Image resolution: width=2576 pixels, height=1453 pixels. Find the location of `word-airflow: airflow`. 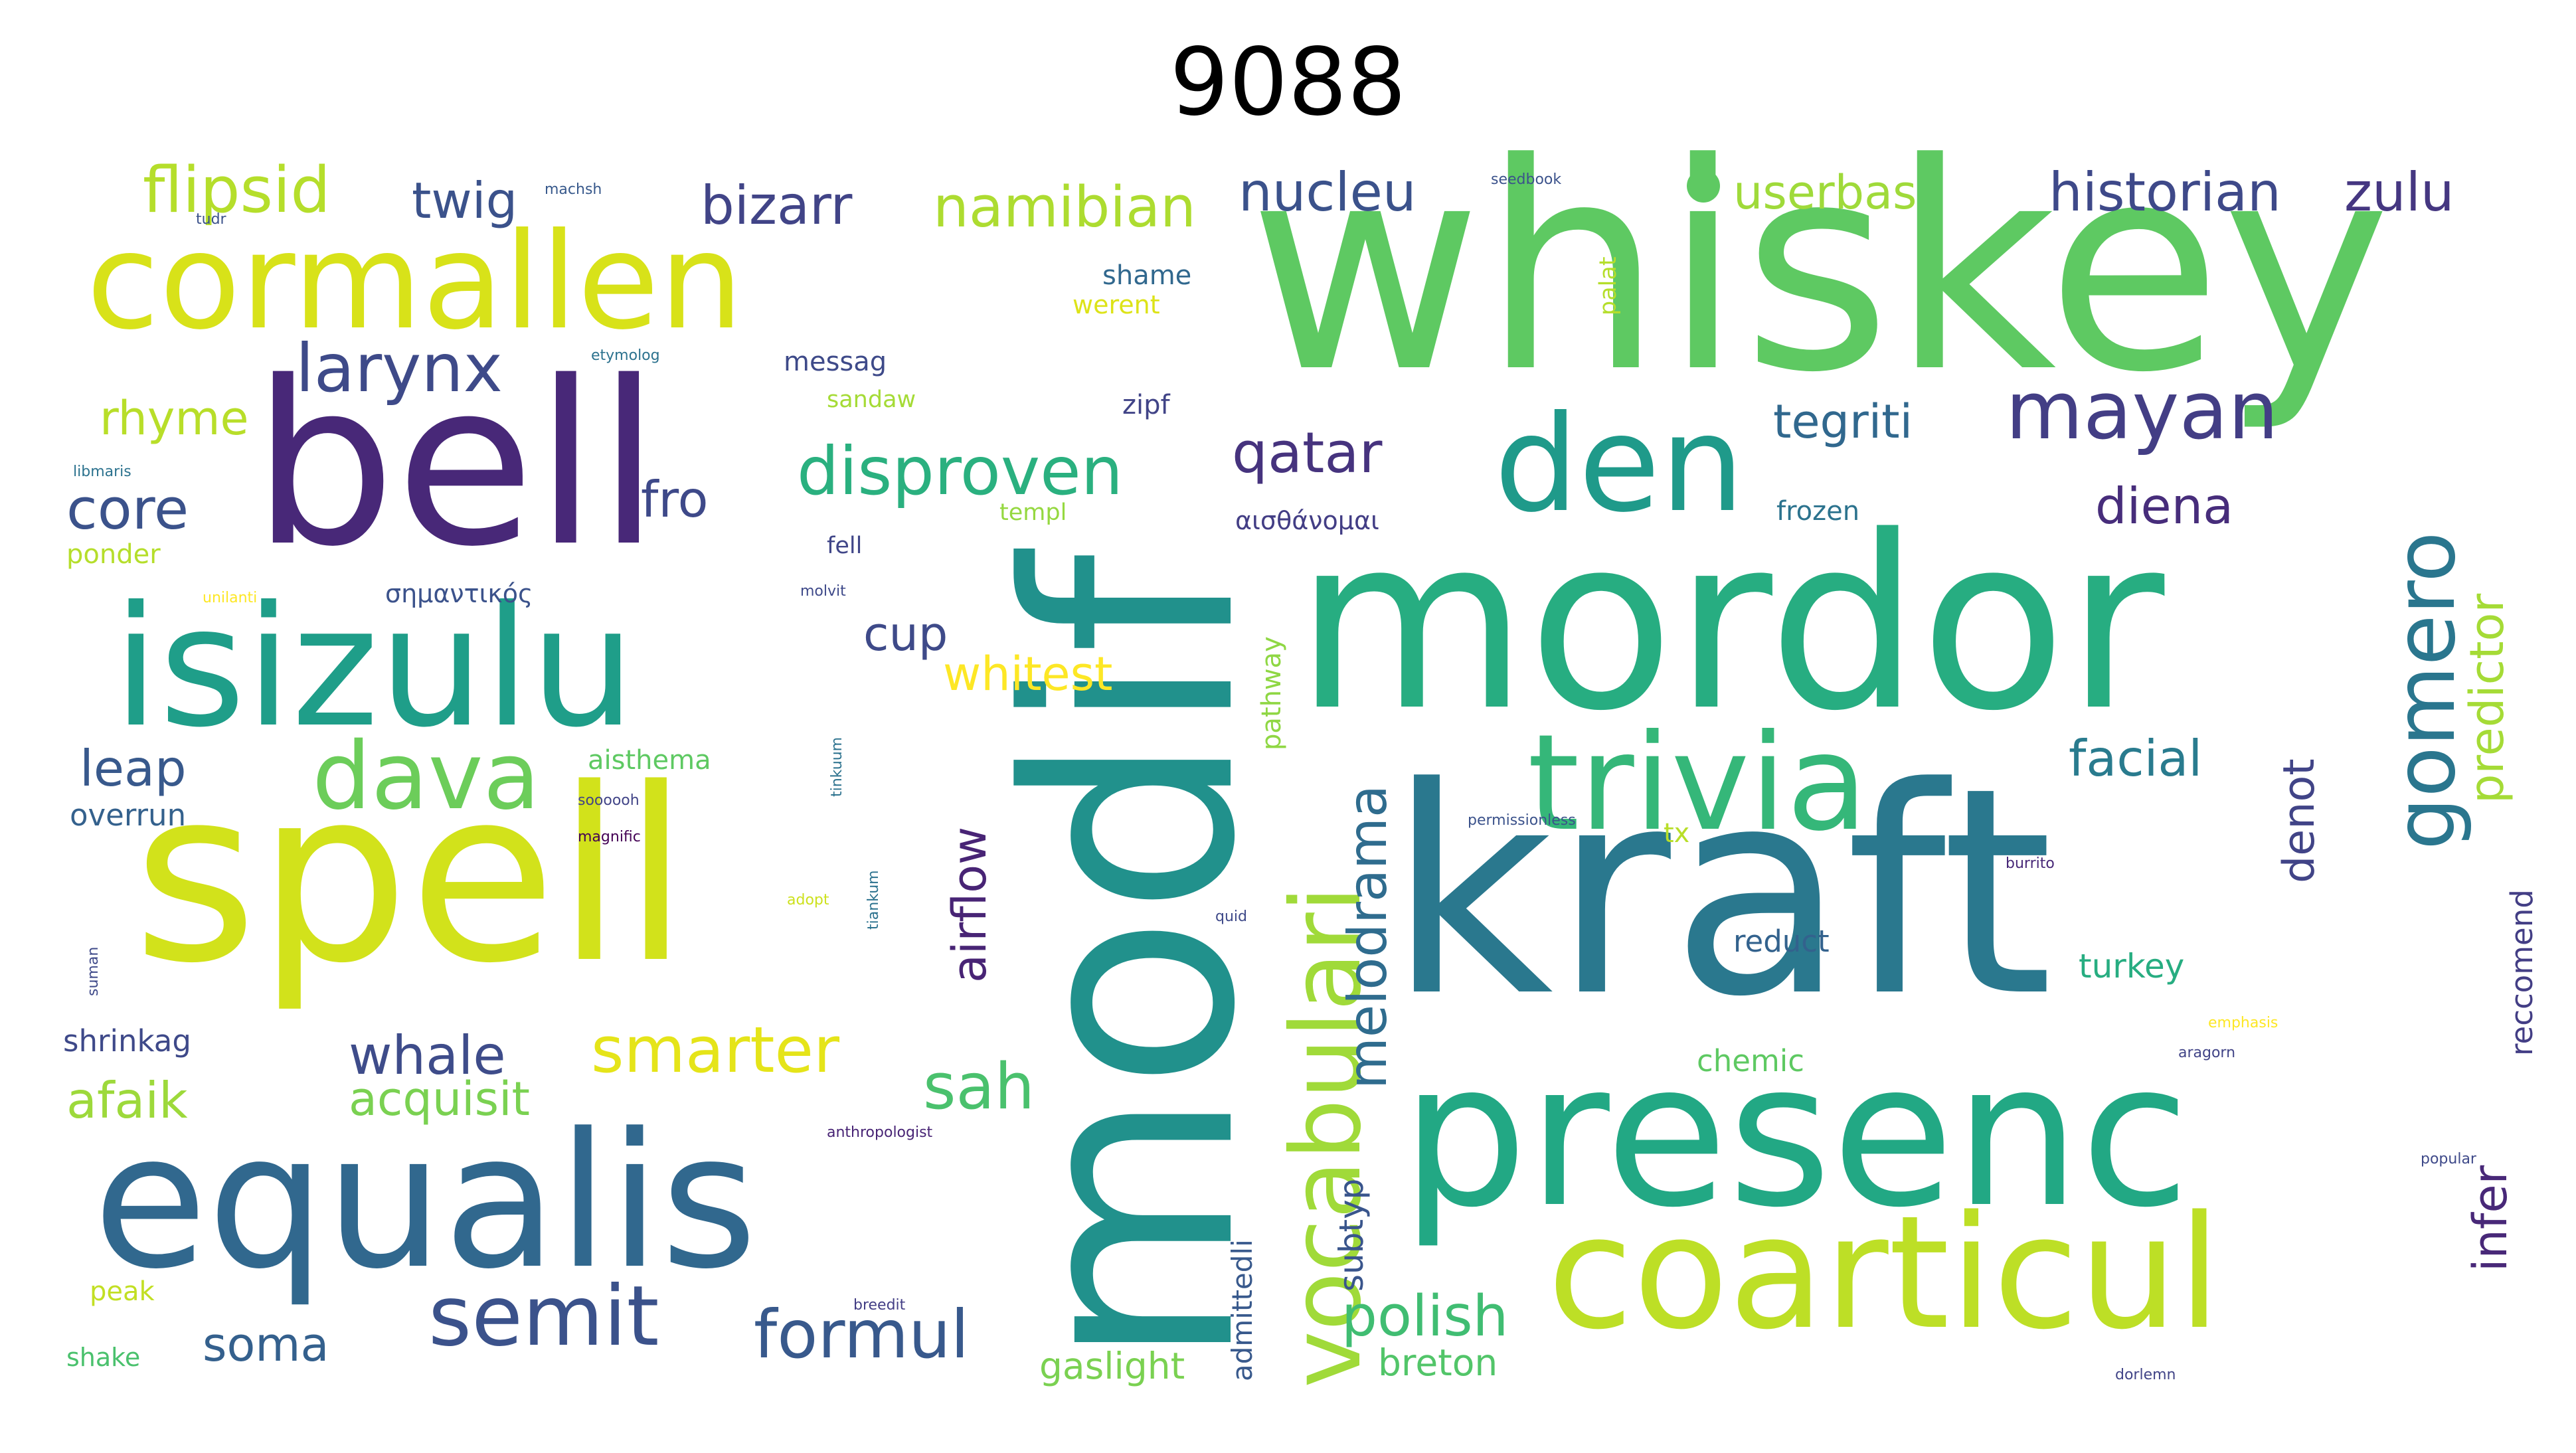

word-airflow: airflow is located at coordinates (969, 904).